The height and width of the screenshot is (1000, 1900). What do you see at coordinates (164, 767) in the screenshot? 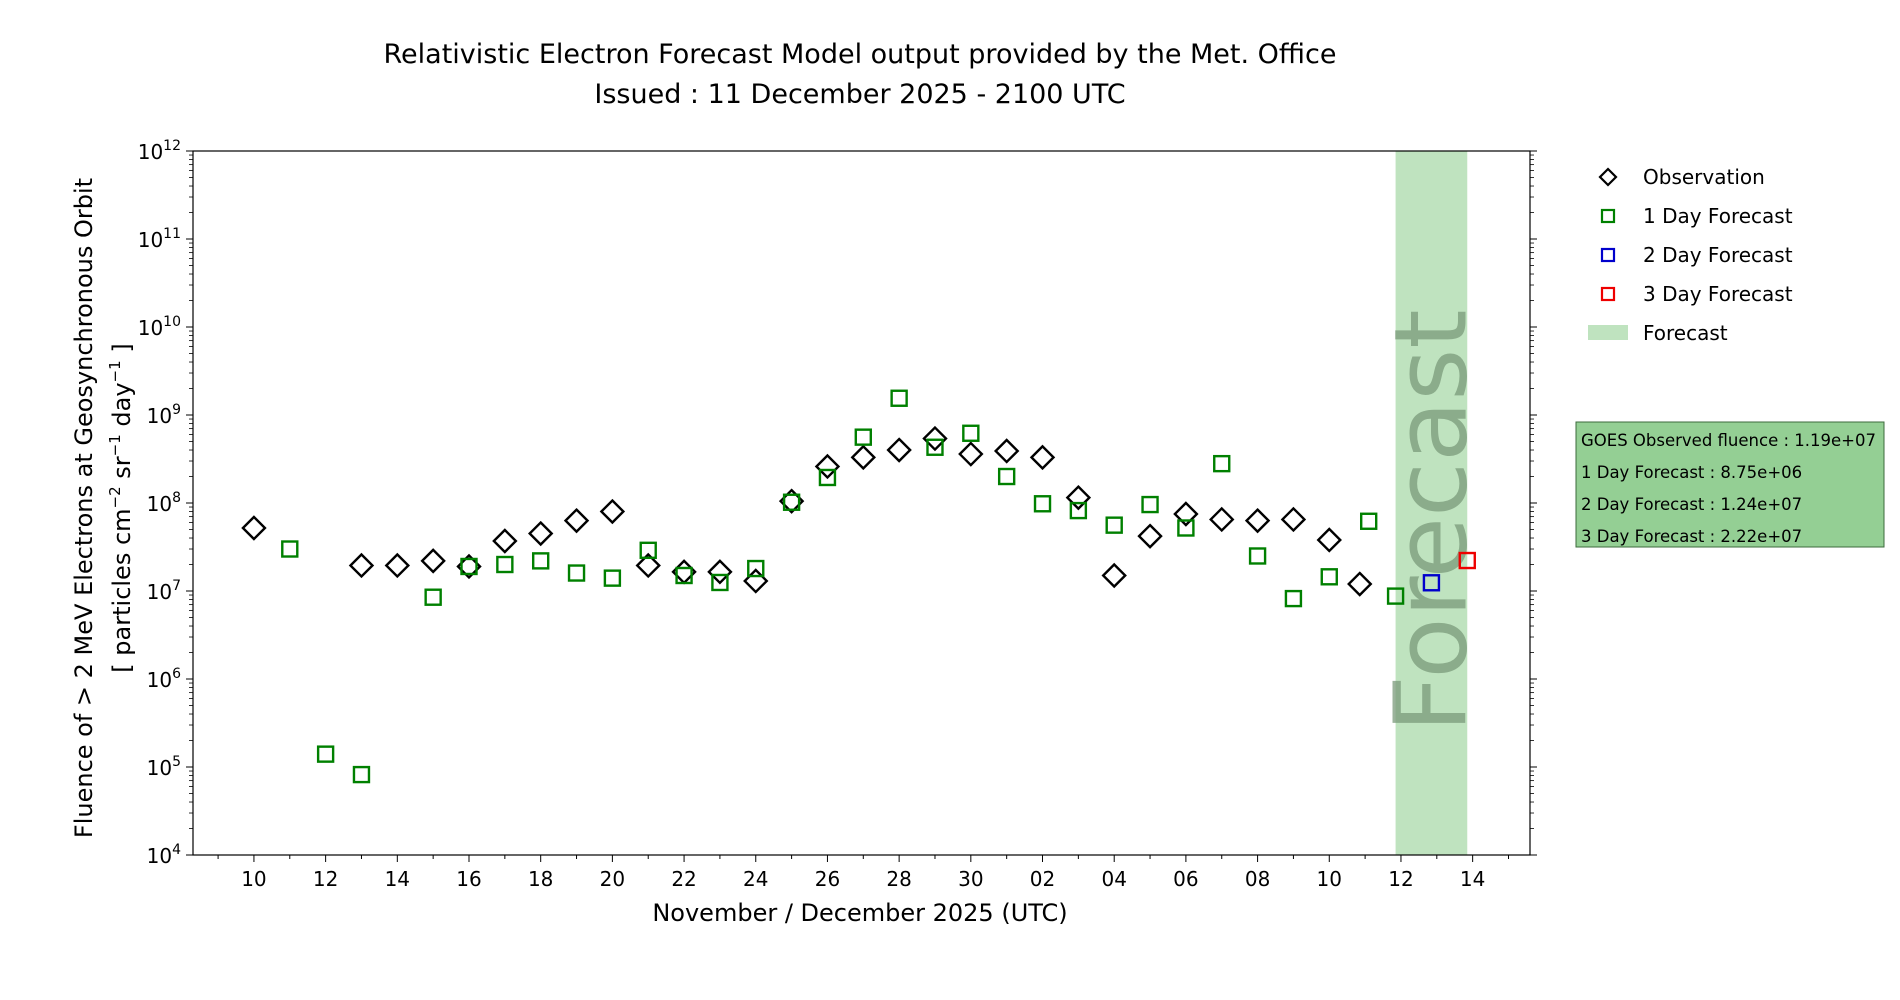
I see `y-tick-label: 10⁵` at bounding box center [164, 767].